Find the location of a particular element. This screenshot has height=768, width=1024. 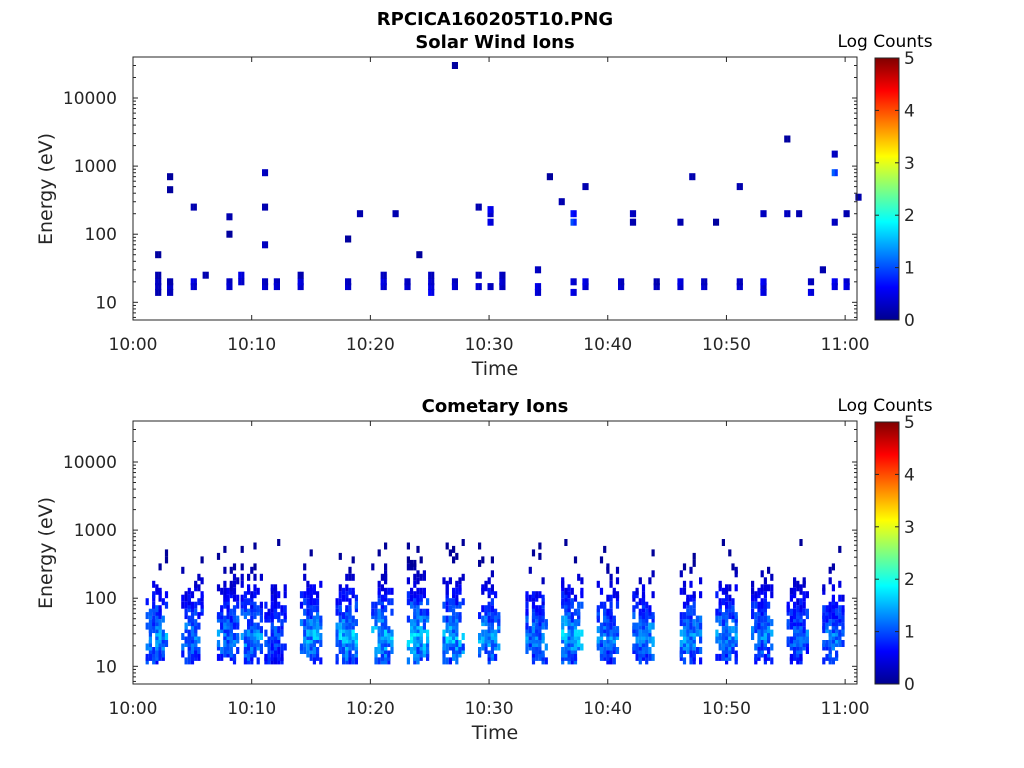

solar-wind-colorbar-ticks: 0 1 2 3 4 5 is located at coordinates (895, 190).